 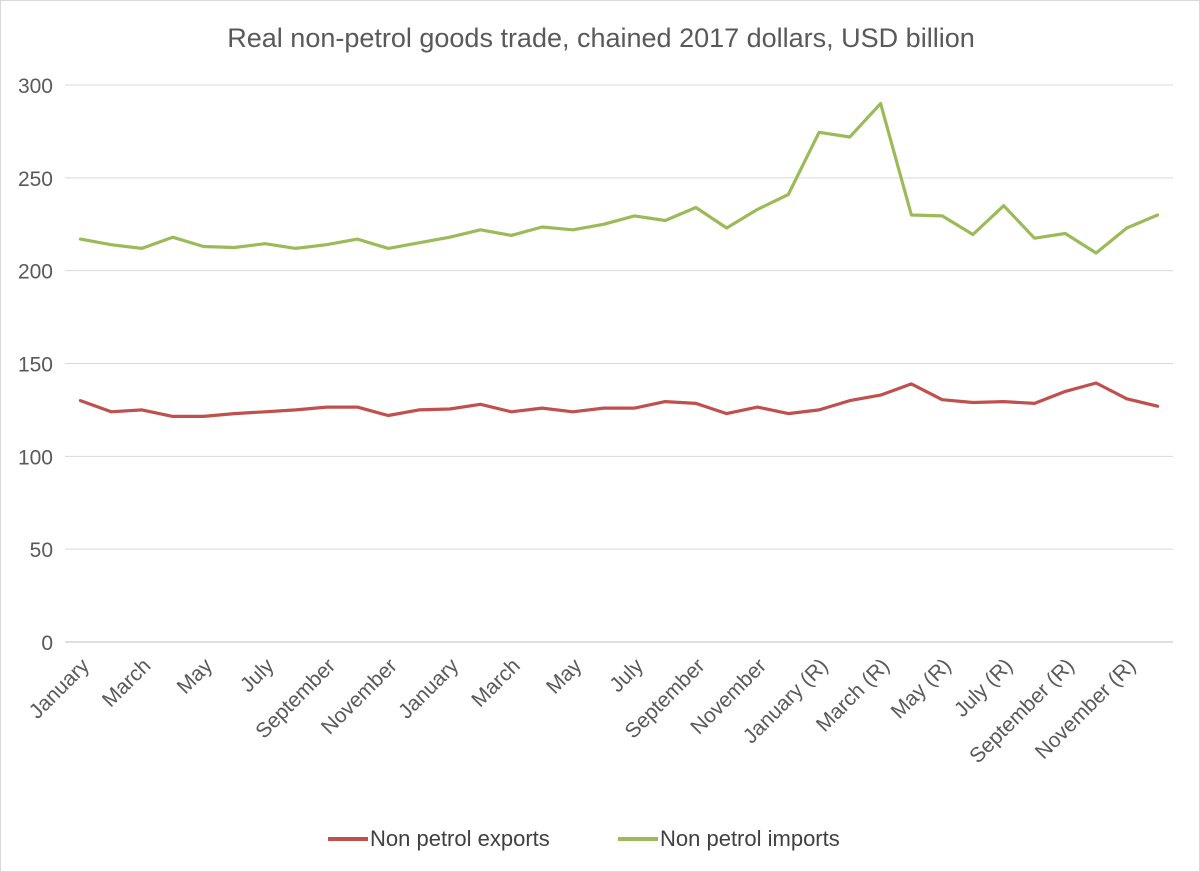 What do you see at coordinates (584, 838) in the screenshot?
I see `legend: Non petrol exports Non petrol imports` at bounding box center [584, 838].